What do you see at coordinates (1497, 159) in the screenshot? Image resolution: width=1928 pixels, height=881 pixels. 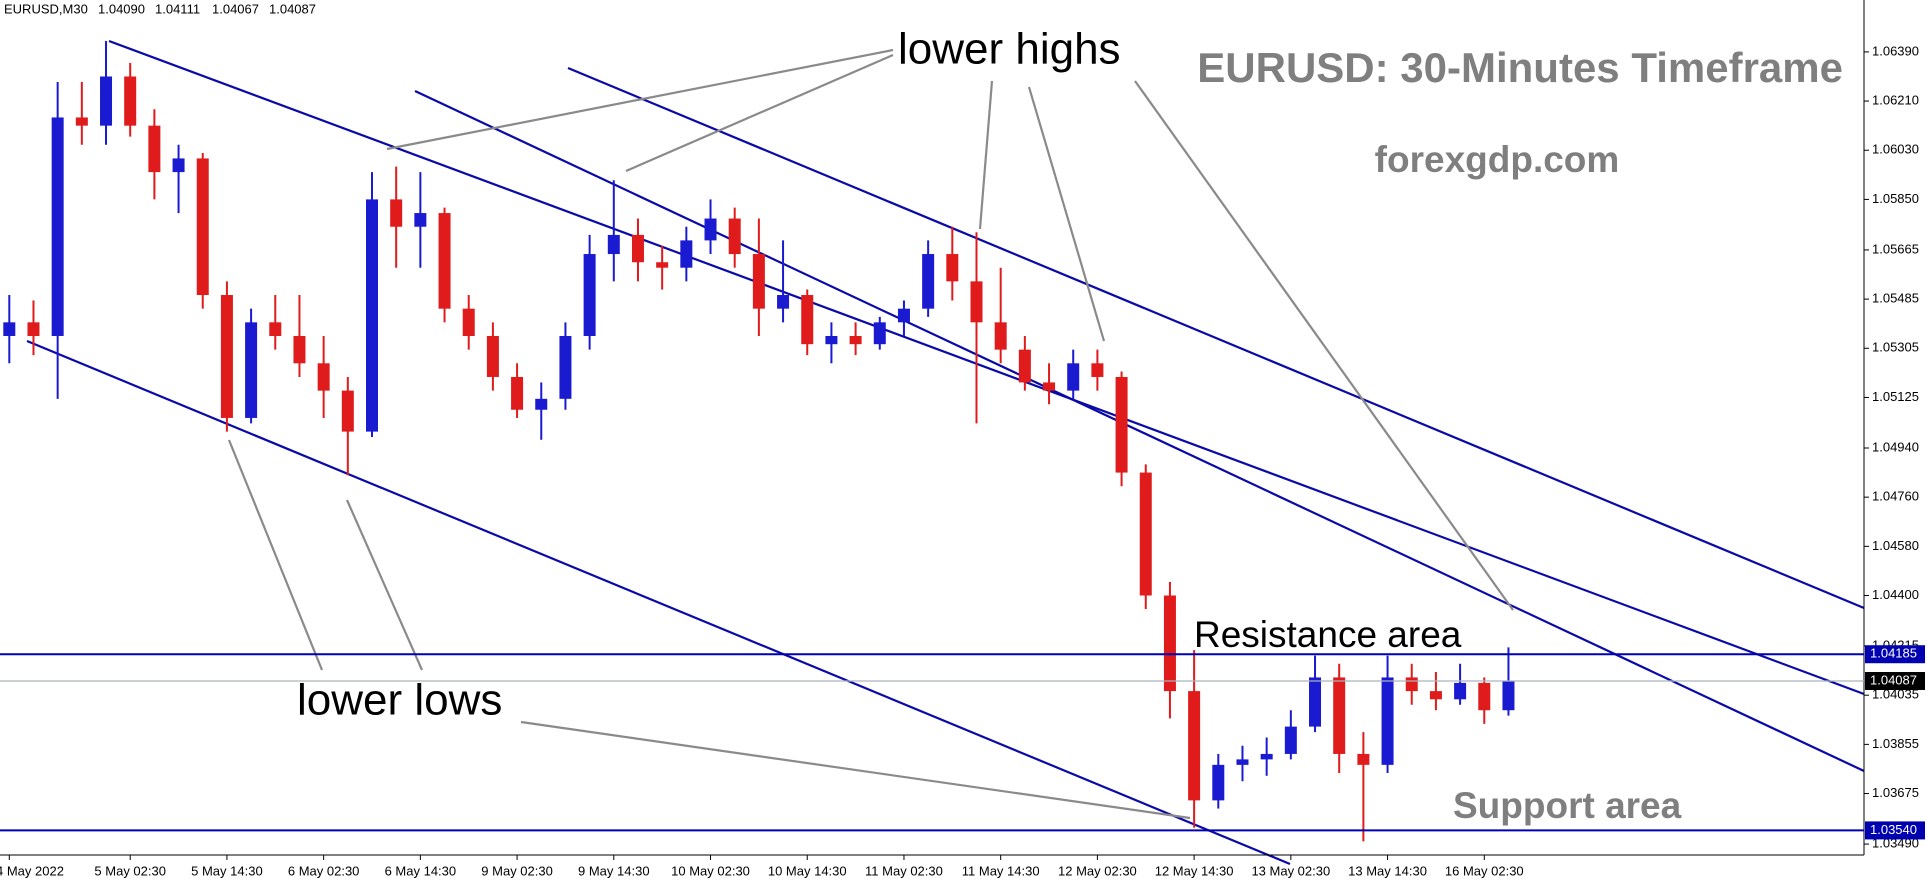 I see `chart-subtitle: forexgdp.com` at bounding box center [1497, 159].